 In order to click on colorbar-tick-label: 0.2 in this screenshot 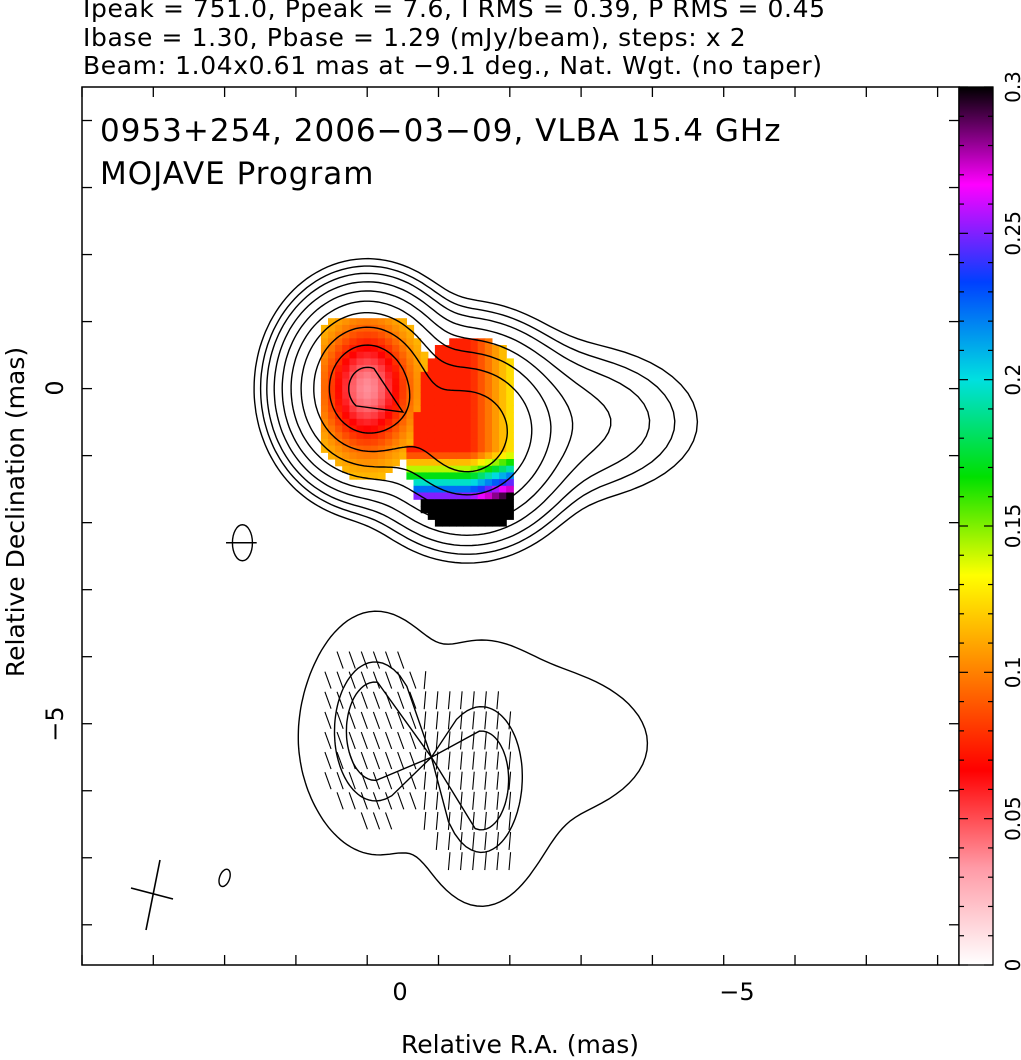, I will do `click(1011, 380)`.